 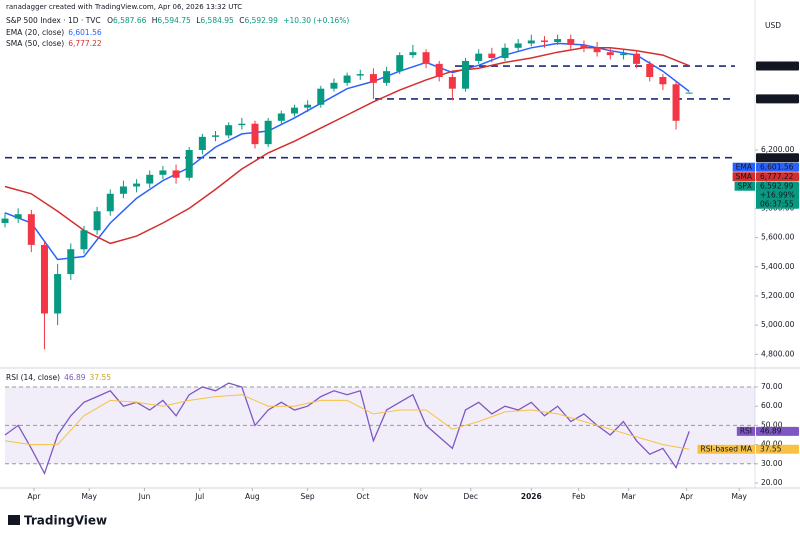 What do you see at coordinates (772, 424) in the screenshot?
I see `y-tick-label: 50.00` at bounding box center [772, 424].